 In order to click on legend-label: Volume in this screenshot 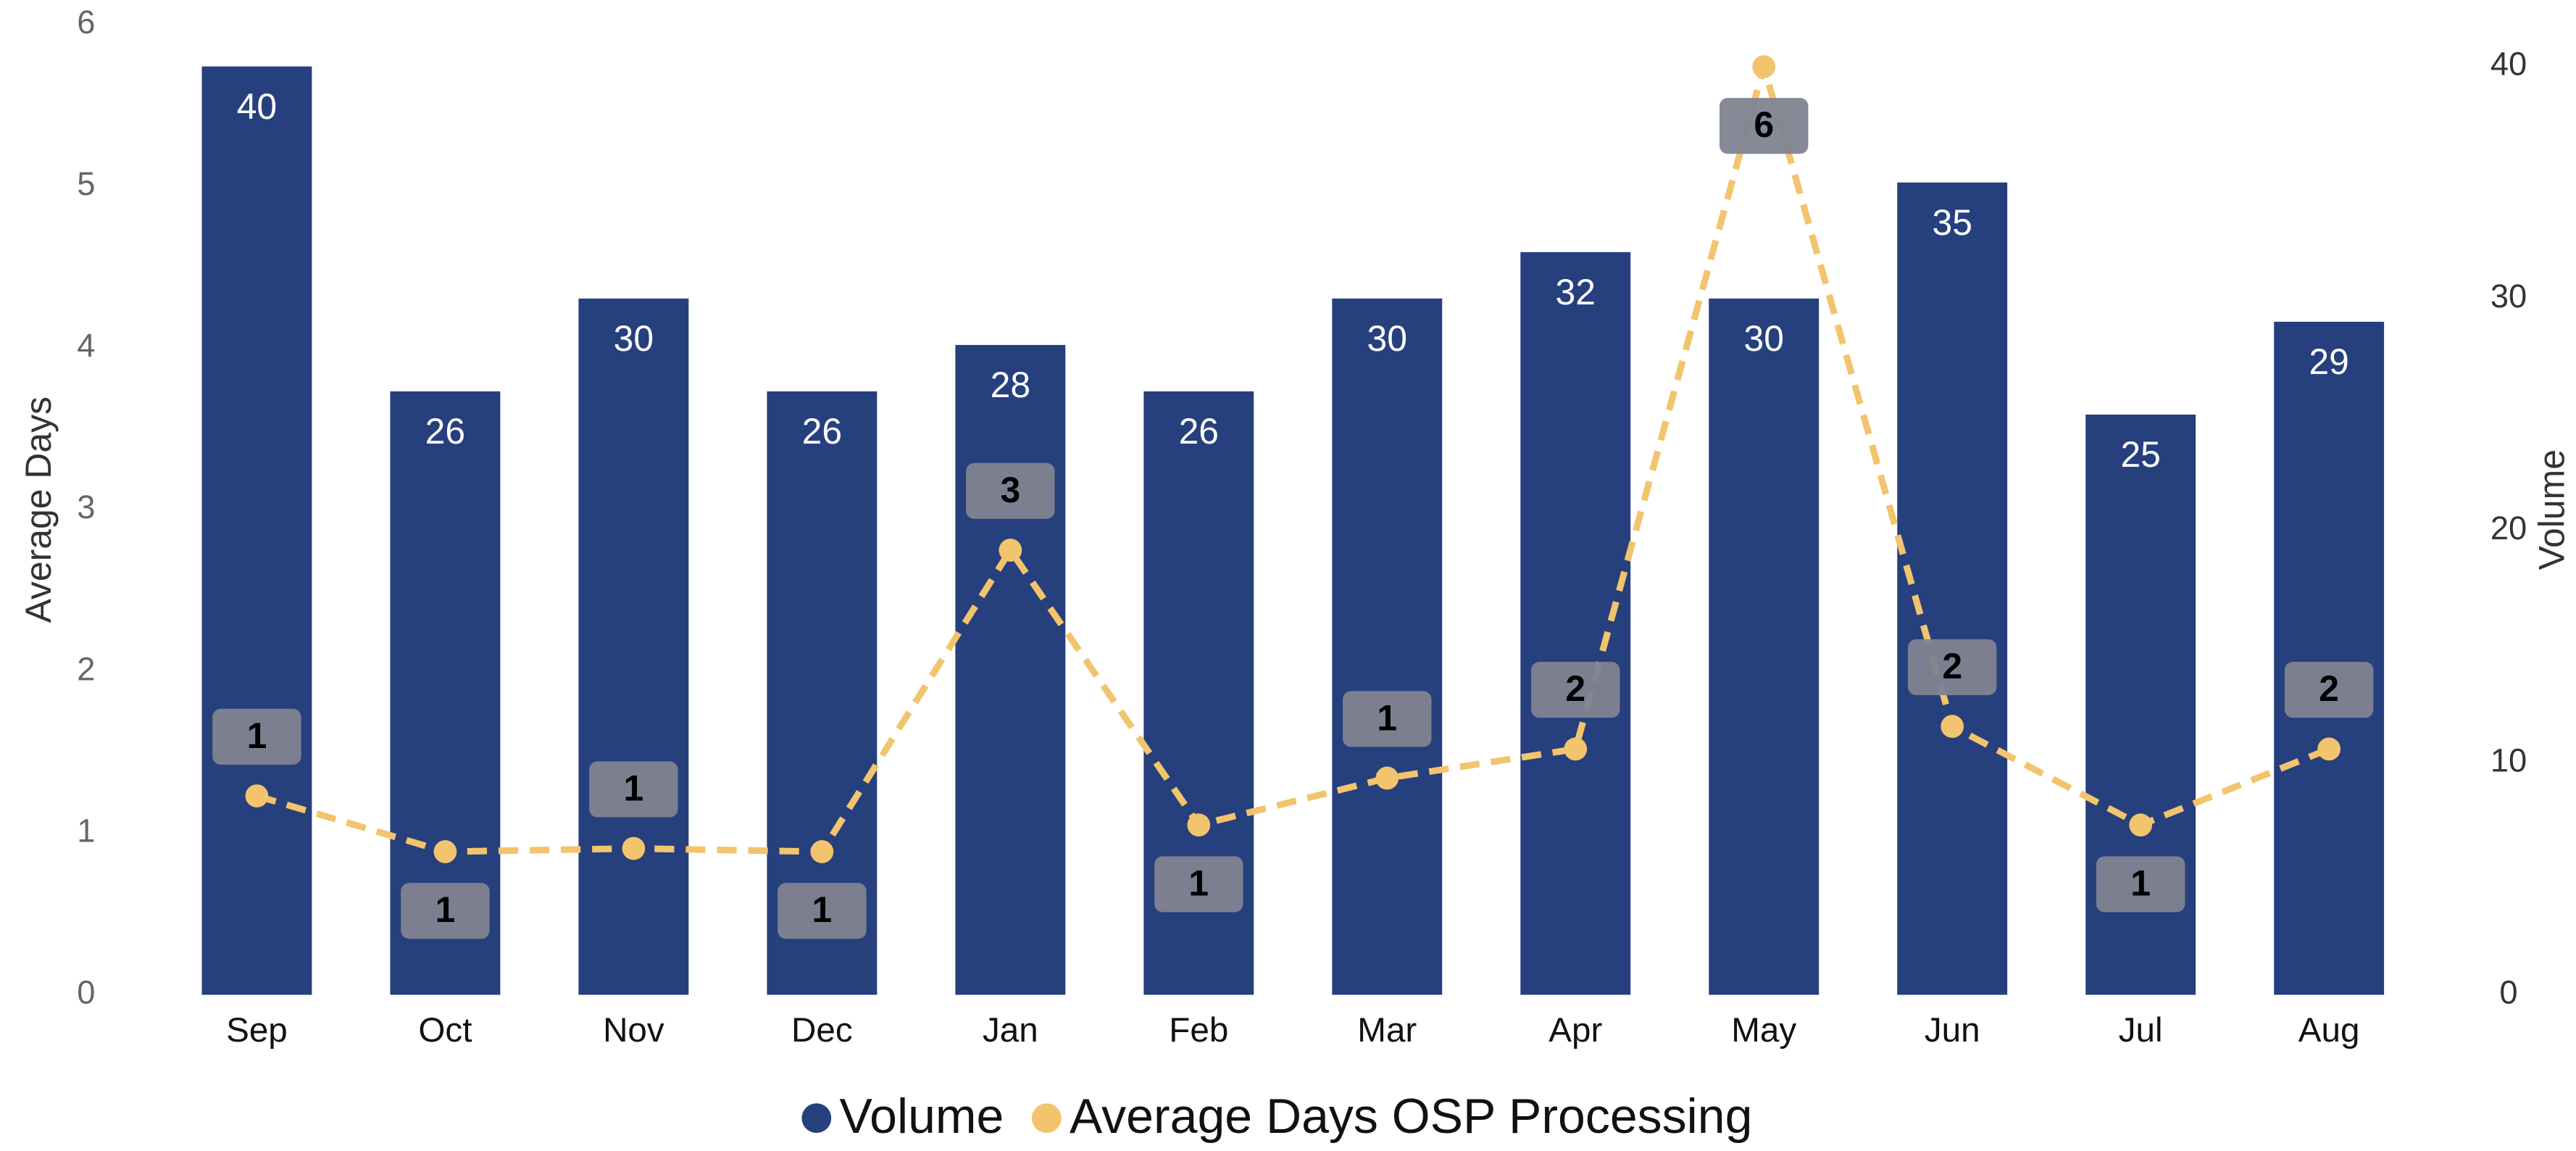, I will do `click(922, 1116)`.